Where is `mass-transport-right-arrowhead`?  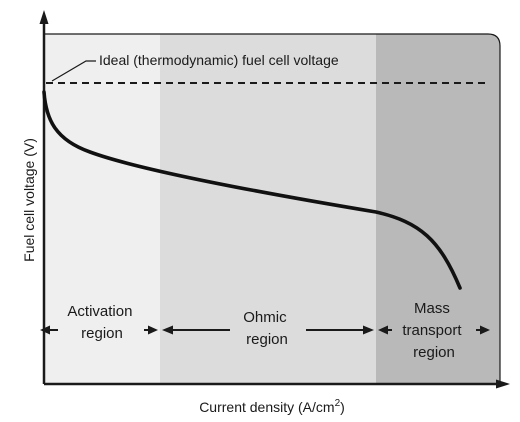
mass-transport-right-arrowhead is located at coordinates (485, 330).